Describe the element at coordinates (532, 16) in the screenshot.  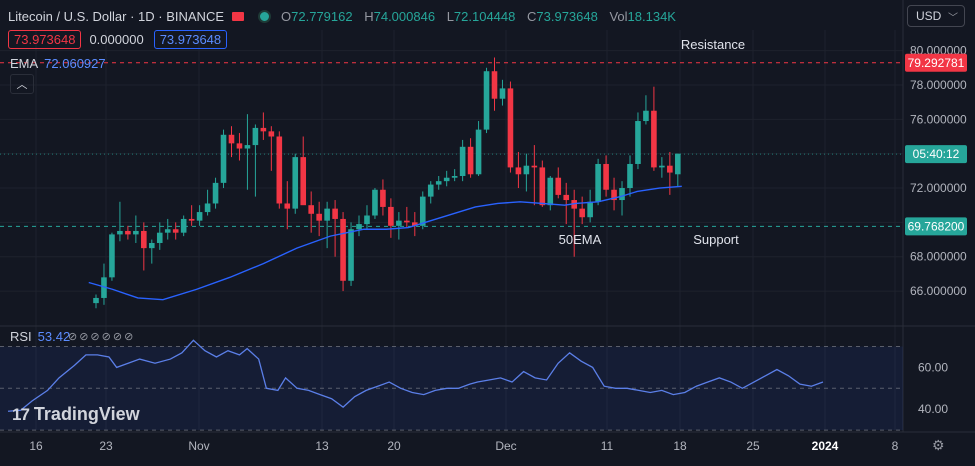
I see `close-label: C` at that location.